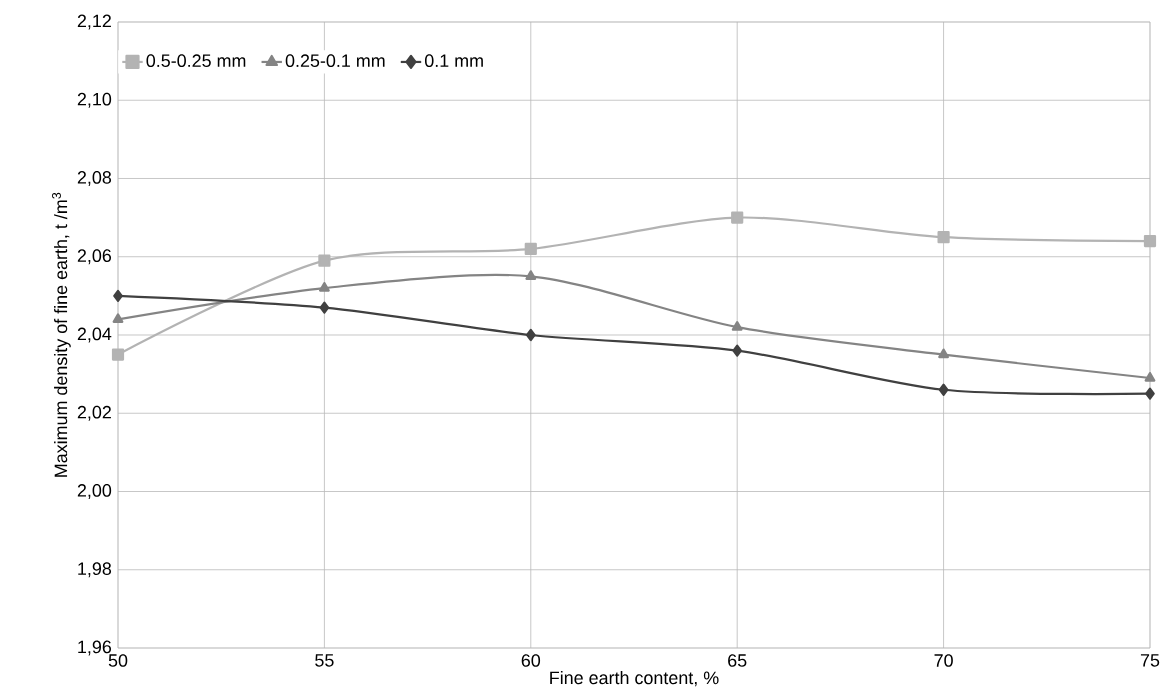 This screenshot has height=689, width=1166. Describe the element at coordinates (94, 100) in the screenshot. I see `y-tick-label: 2,10` at that location.